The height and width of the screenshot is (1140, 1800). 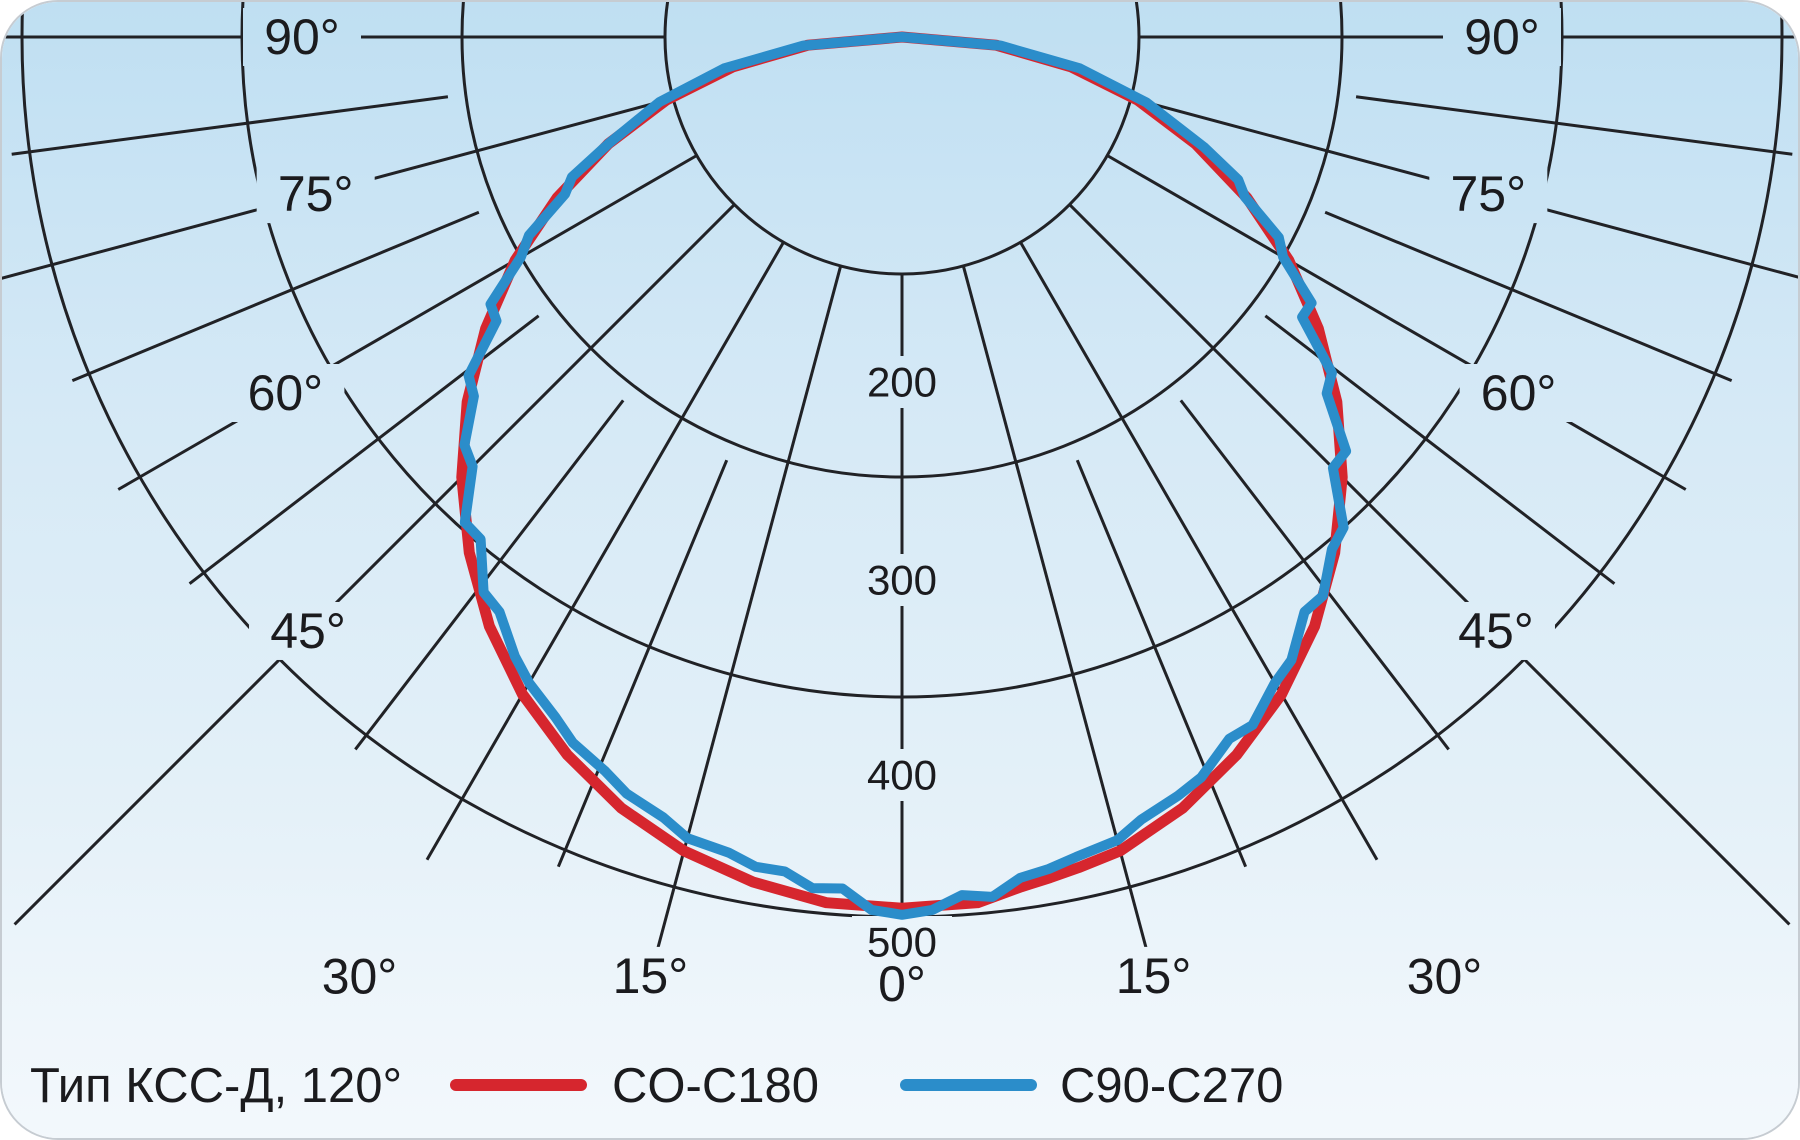 I want to click on angle-label-right-30-halo, so click(x=1444, y=976).